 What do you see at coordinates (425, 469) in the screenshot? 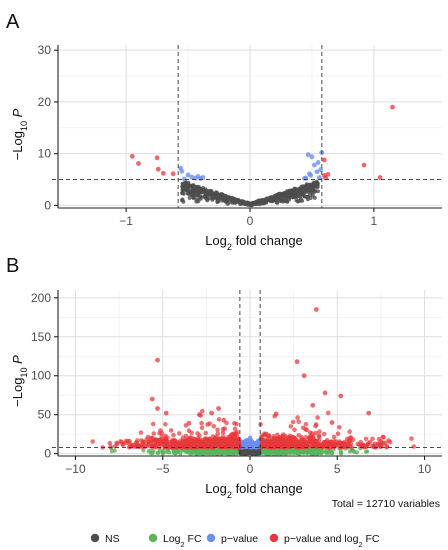
I see `x-tick-label: 10` at bounding box center [425, 469].